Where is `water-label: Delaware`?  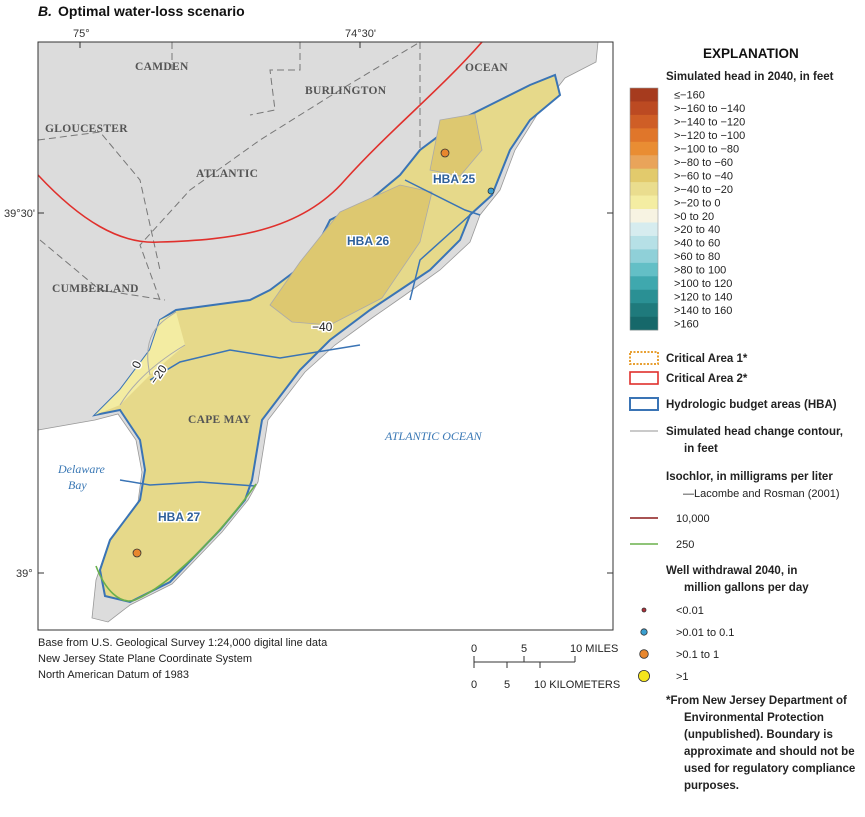 water-label: Delaware is located at coordinates (81, 469).